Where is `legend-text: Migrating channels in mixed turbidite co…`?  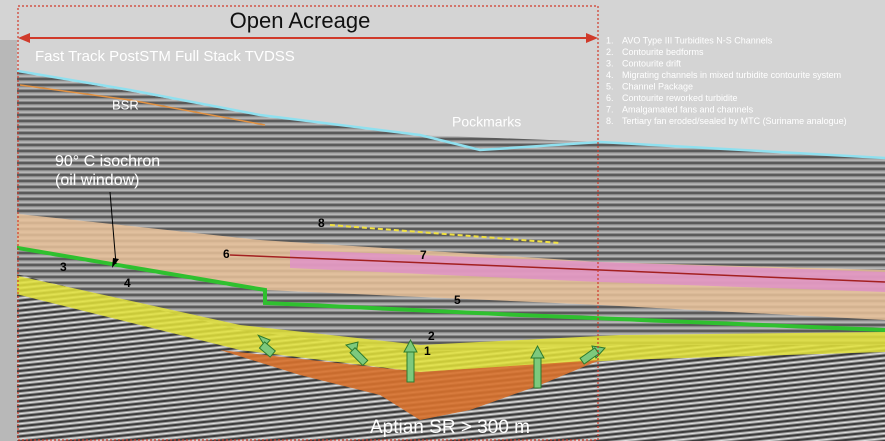
legend-text: Migrating channels in mixed turbidite co… is located at coordinates (731, 75).